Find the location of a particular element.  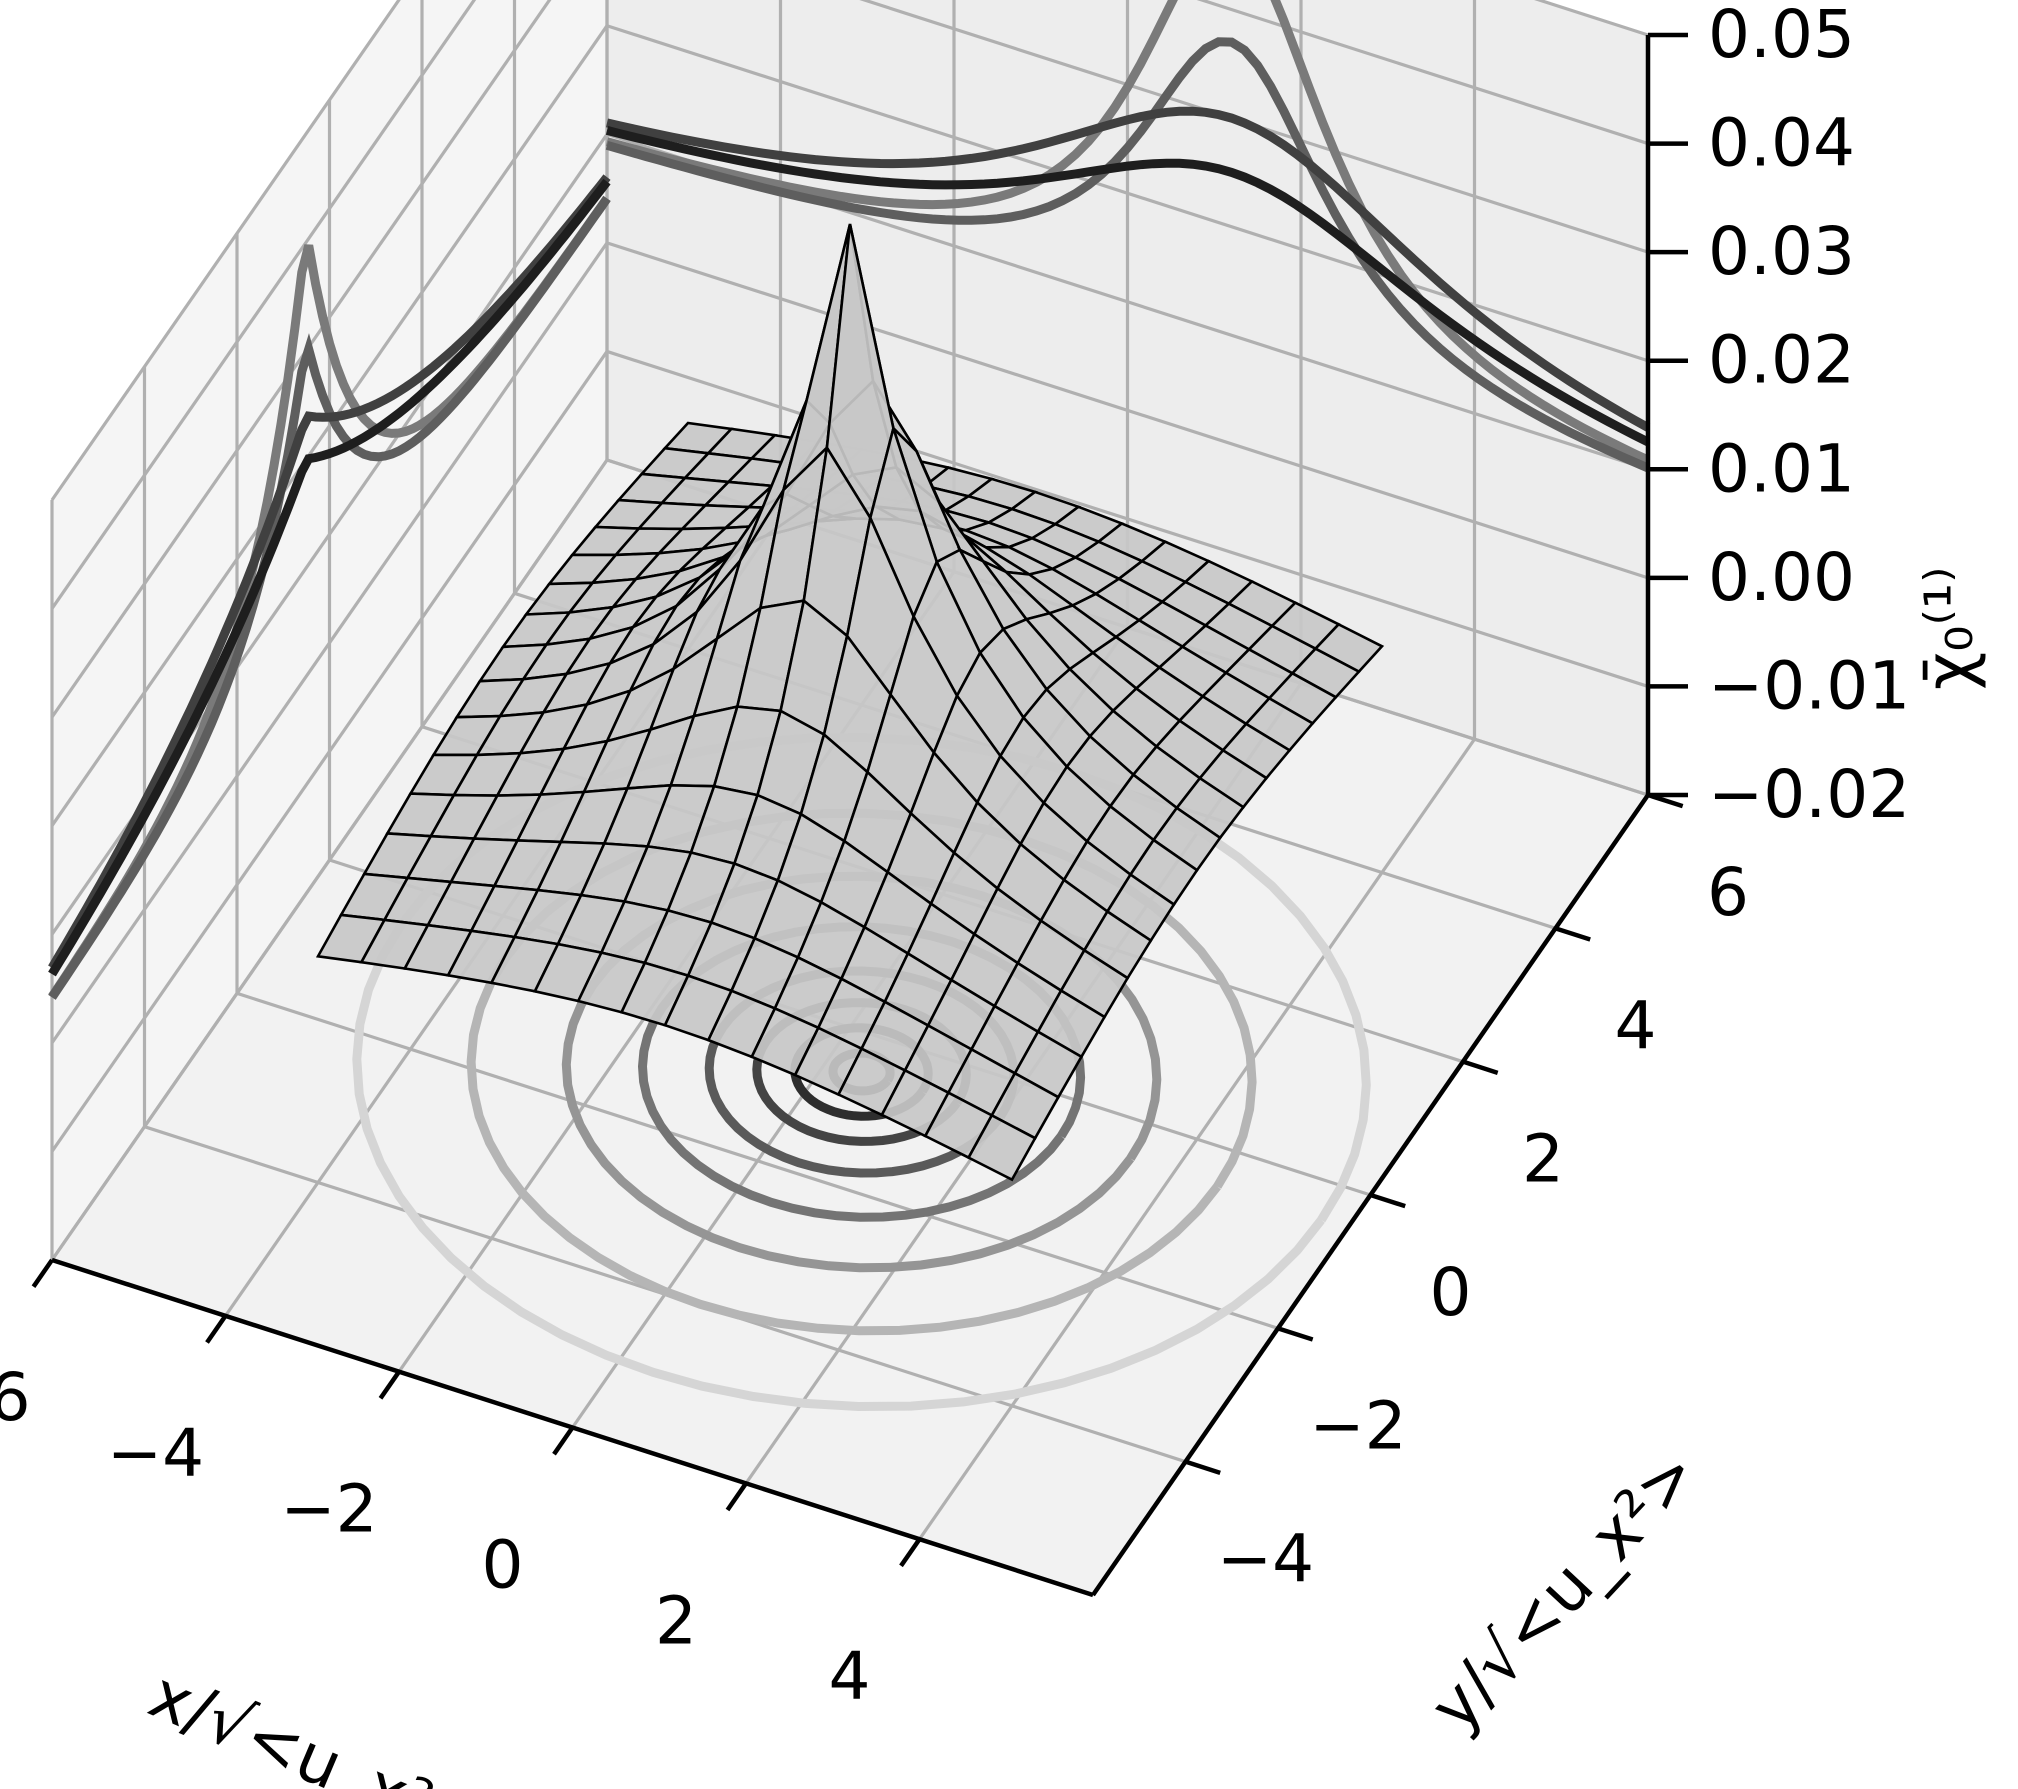

z-tick-label: 0.04 is located at coordinates (1781, 143).